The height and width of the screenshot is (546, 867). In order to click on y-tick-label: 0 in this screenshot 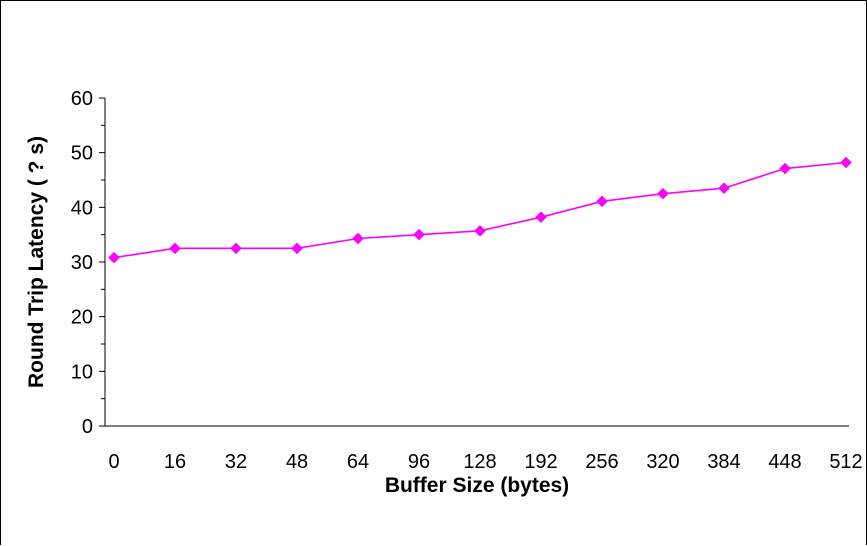, I will do `click(87, 427)`.